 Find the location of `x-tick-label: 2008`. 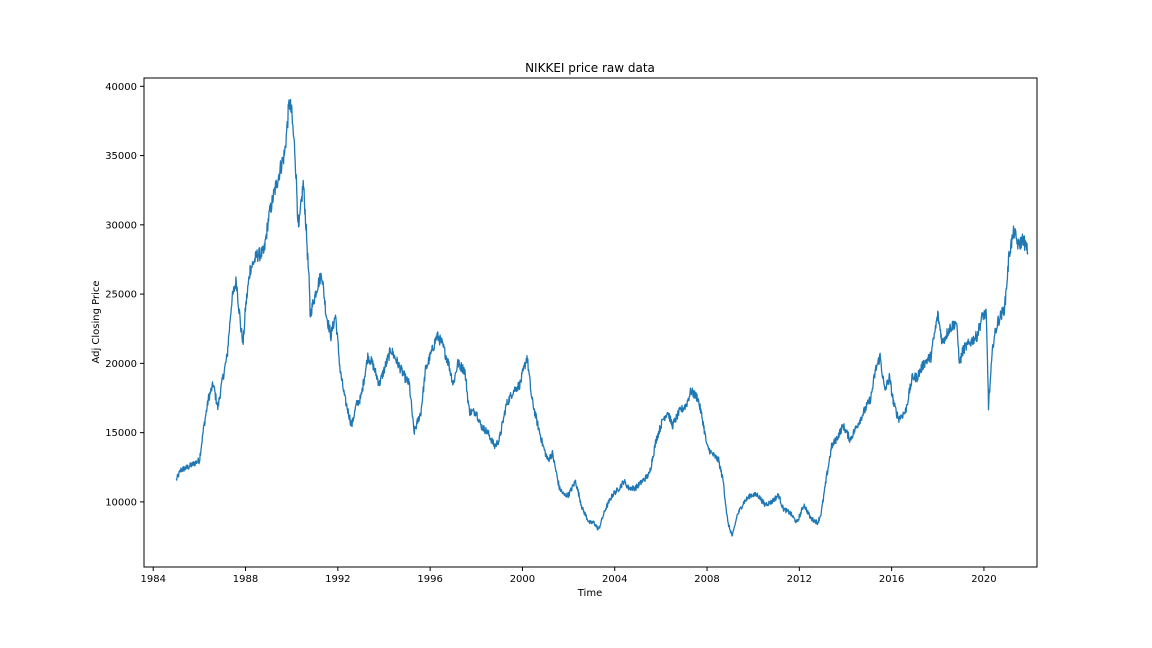

x-tick-label: 2008 is located at coordinates (706, 579).